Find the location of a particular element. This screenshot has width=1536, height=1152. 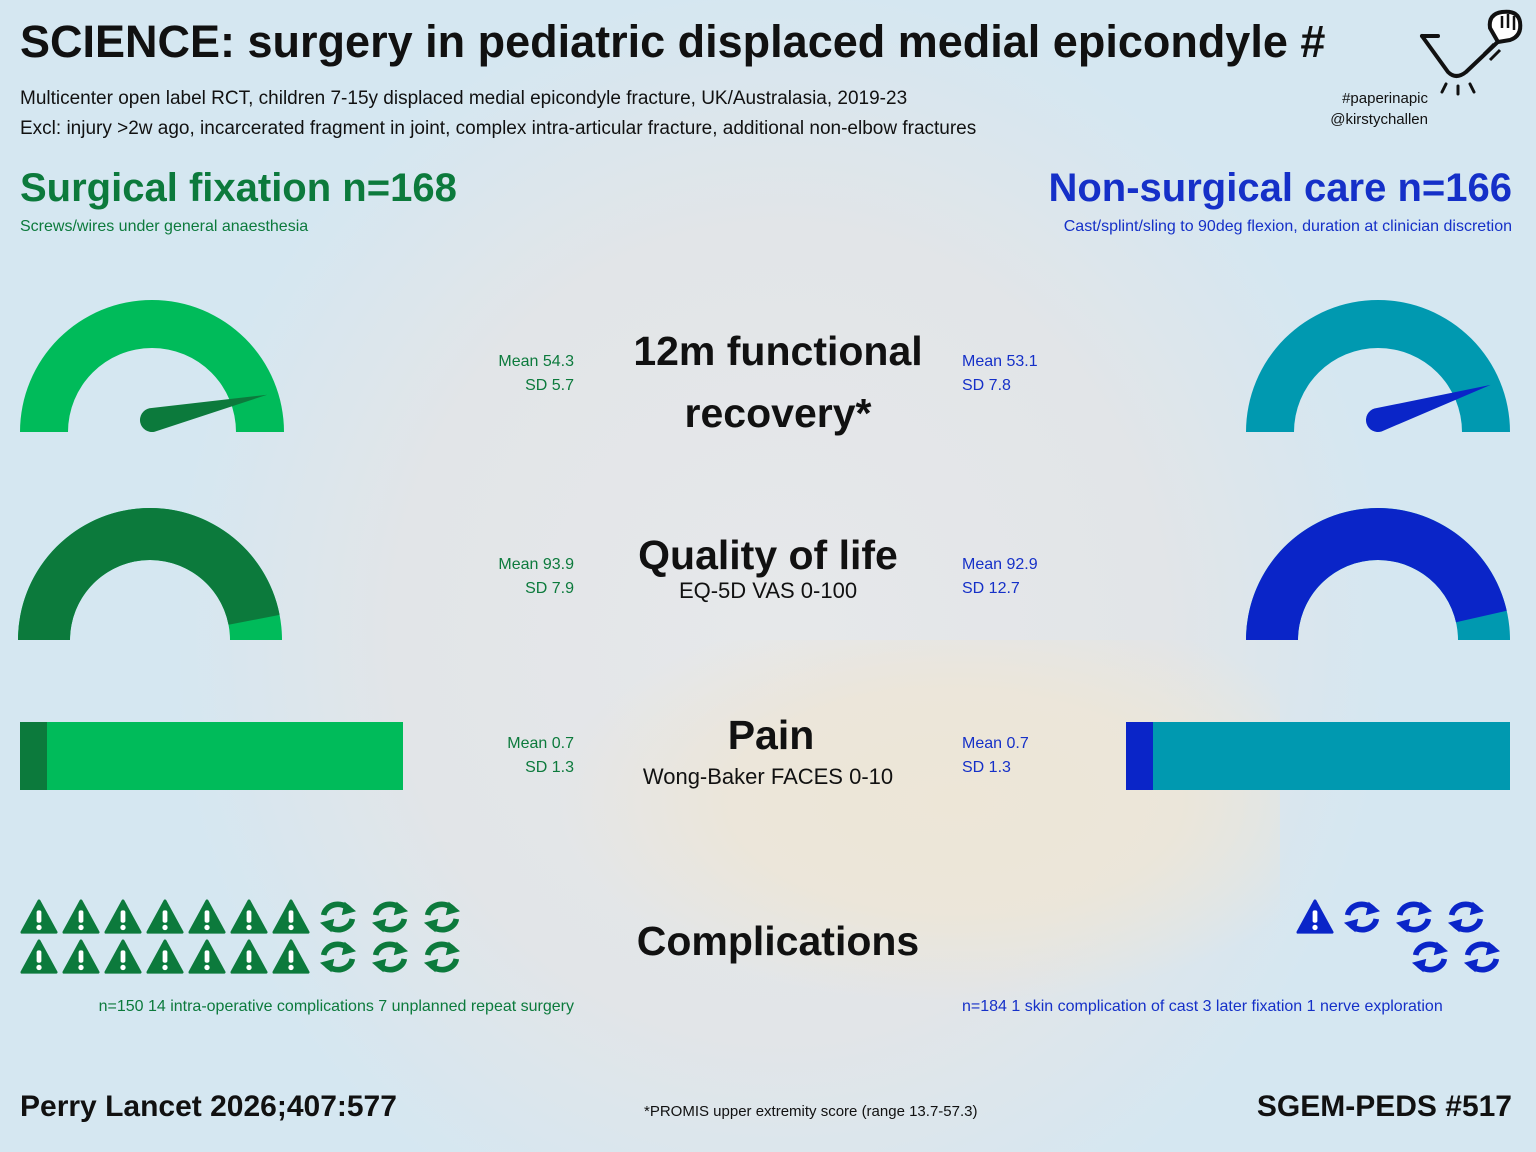

functional-title-line1: 12m functional is located at coordinates (778, 351).